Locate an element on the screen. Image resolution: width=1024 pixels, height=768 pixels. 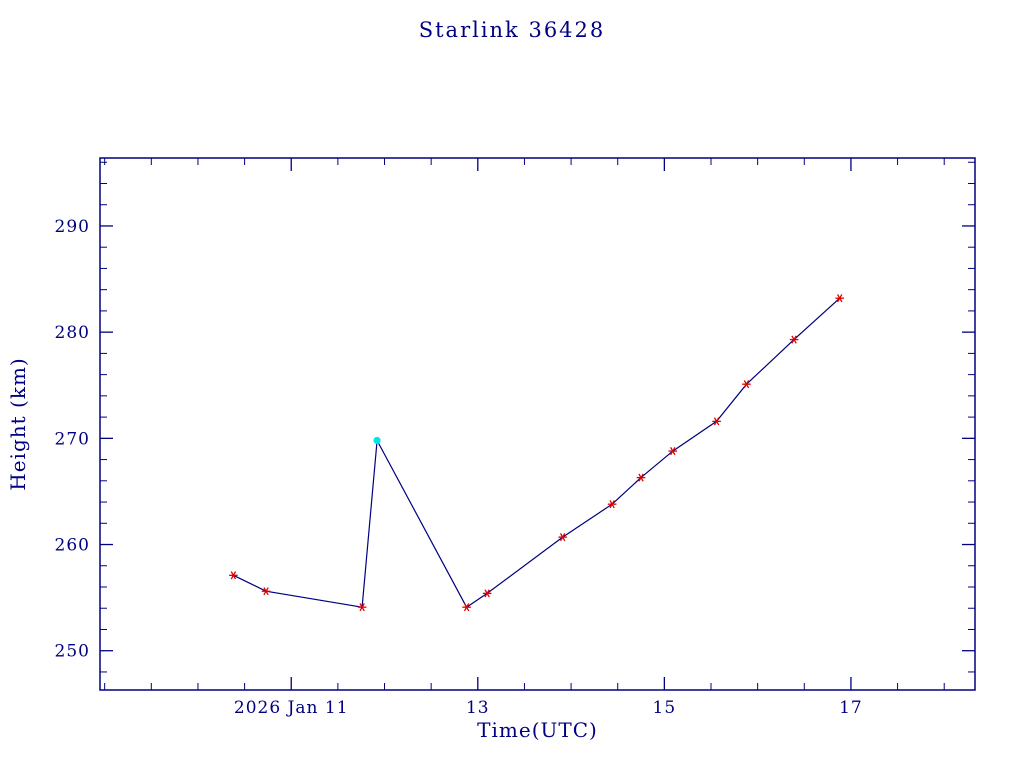
chart-title: Starlink 36428 is located at coordinates (512, 30).